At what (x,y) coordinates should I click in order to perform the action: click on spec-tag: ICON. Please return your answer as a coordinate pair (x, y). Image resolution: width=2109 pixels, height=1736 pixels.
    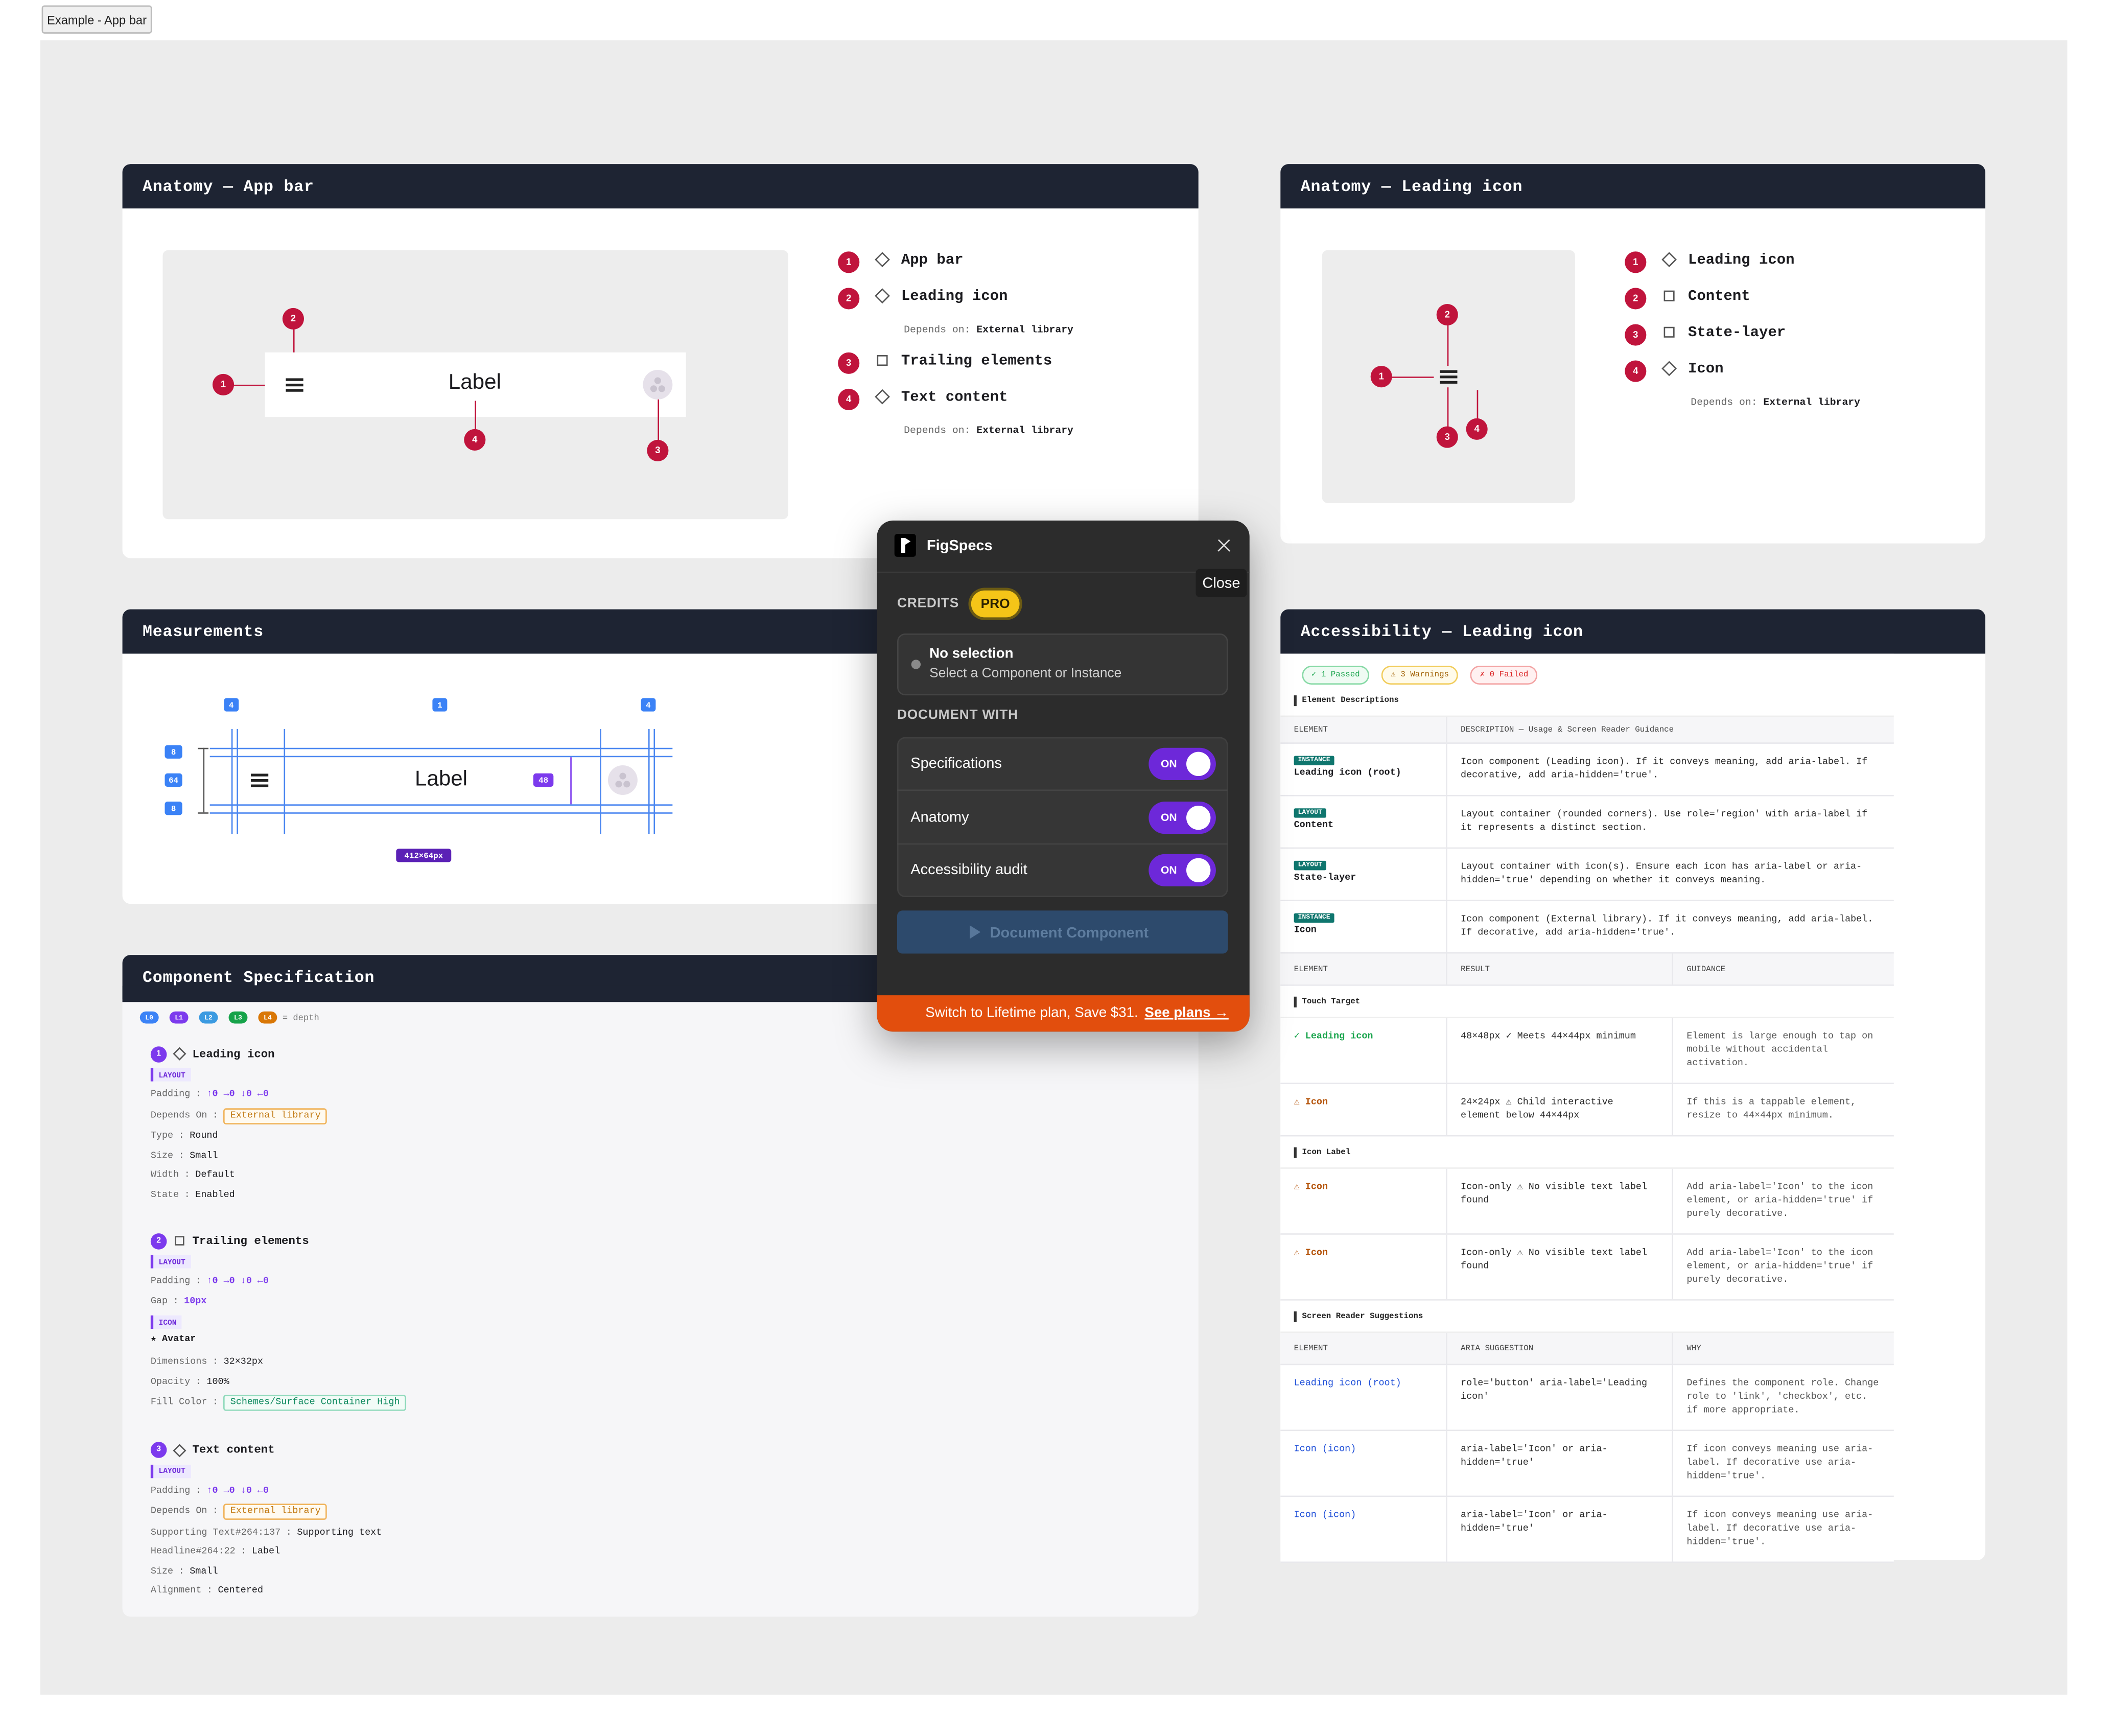
    Looking at the image, I should click on (166, 1322).